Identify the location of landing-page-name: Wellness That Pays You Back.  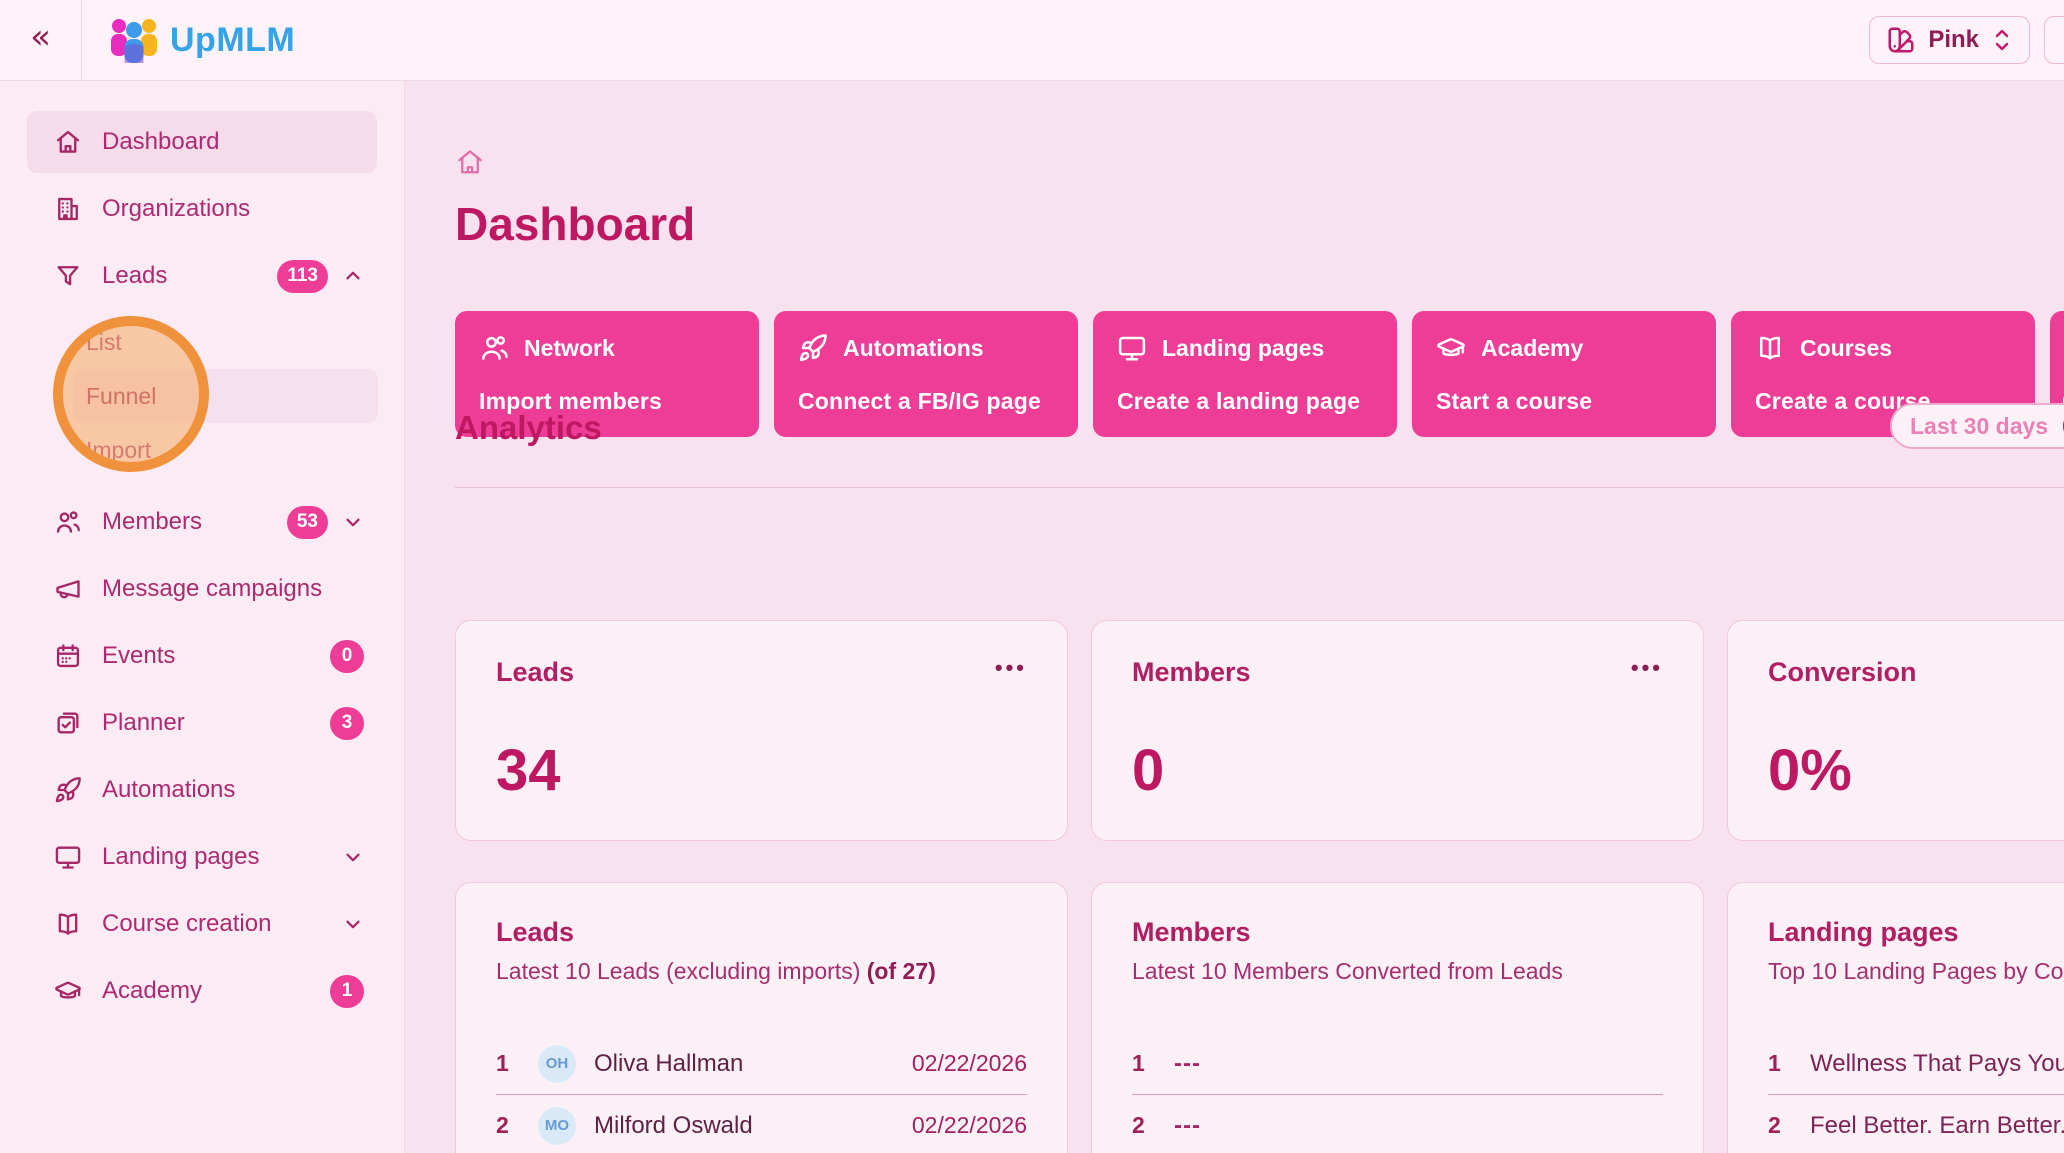
(1937, 1063).